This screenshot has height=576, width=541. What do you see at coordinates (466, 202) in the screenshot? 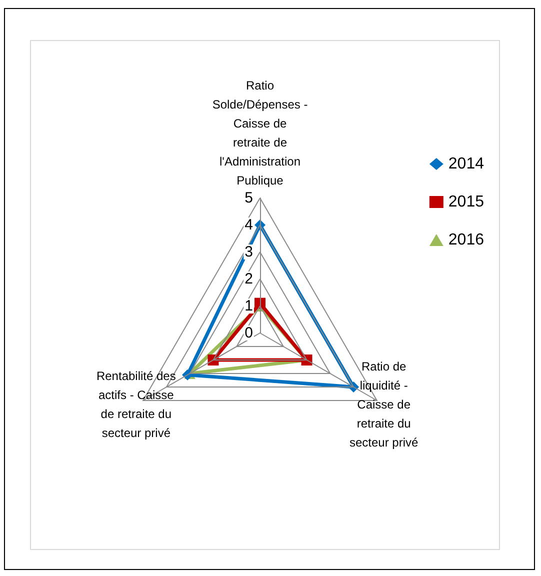
I see `legend-label: 2015` at bounding box center [466, 202].